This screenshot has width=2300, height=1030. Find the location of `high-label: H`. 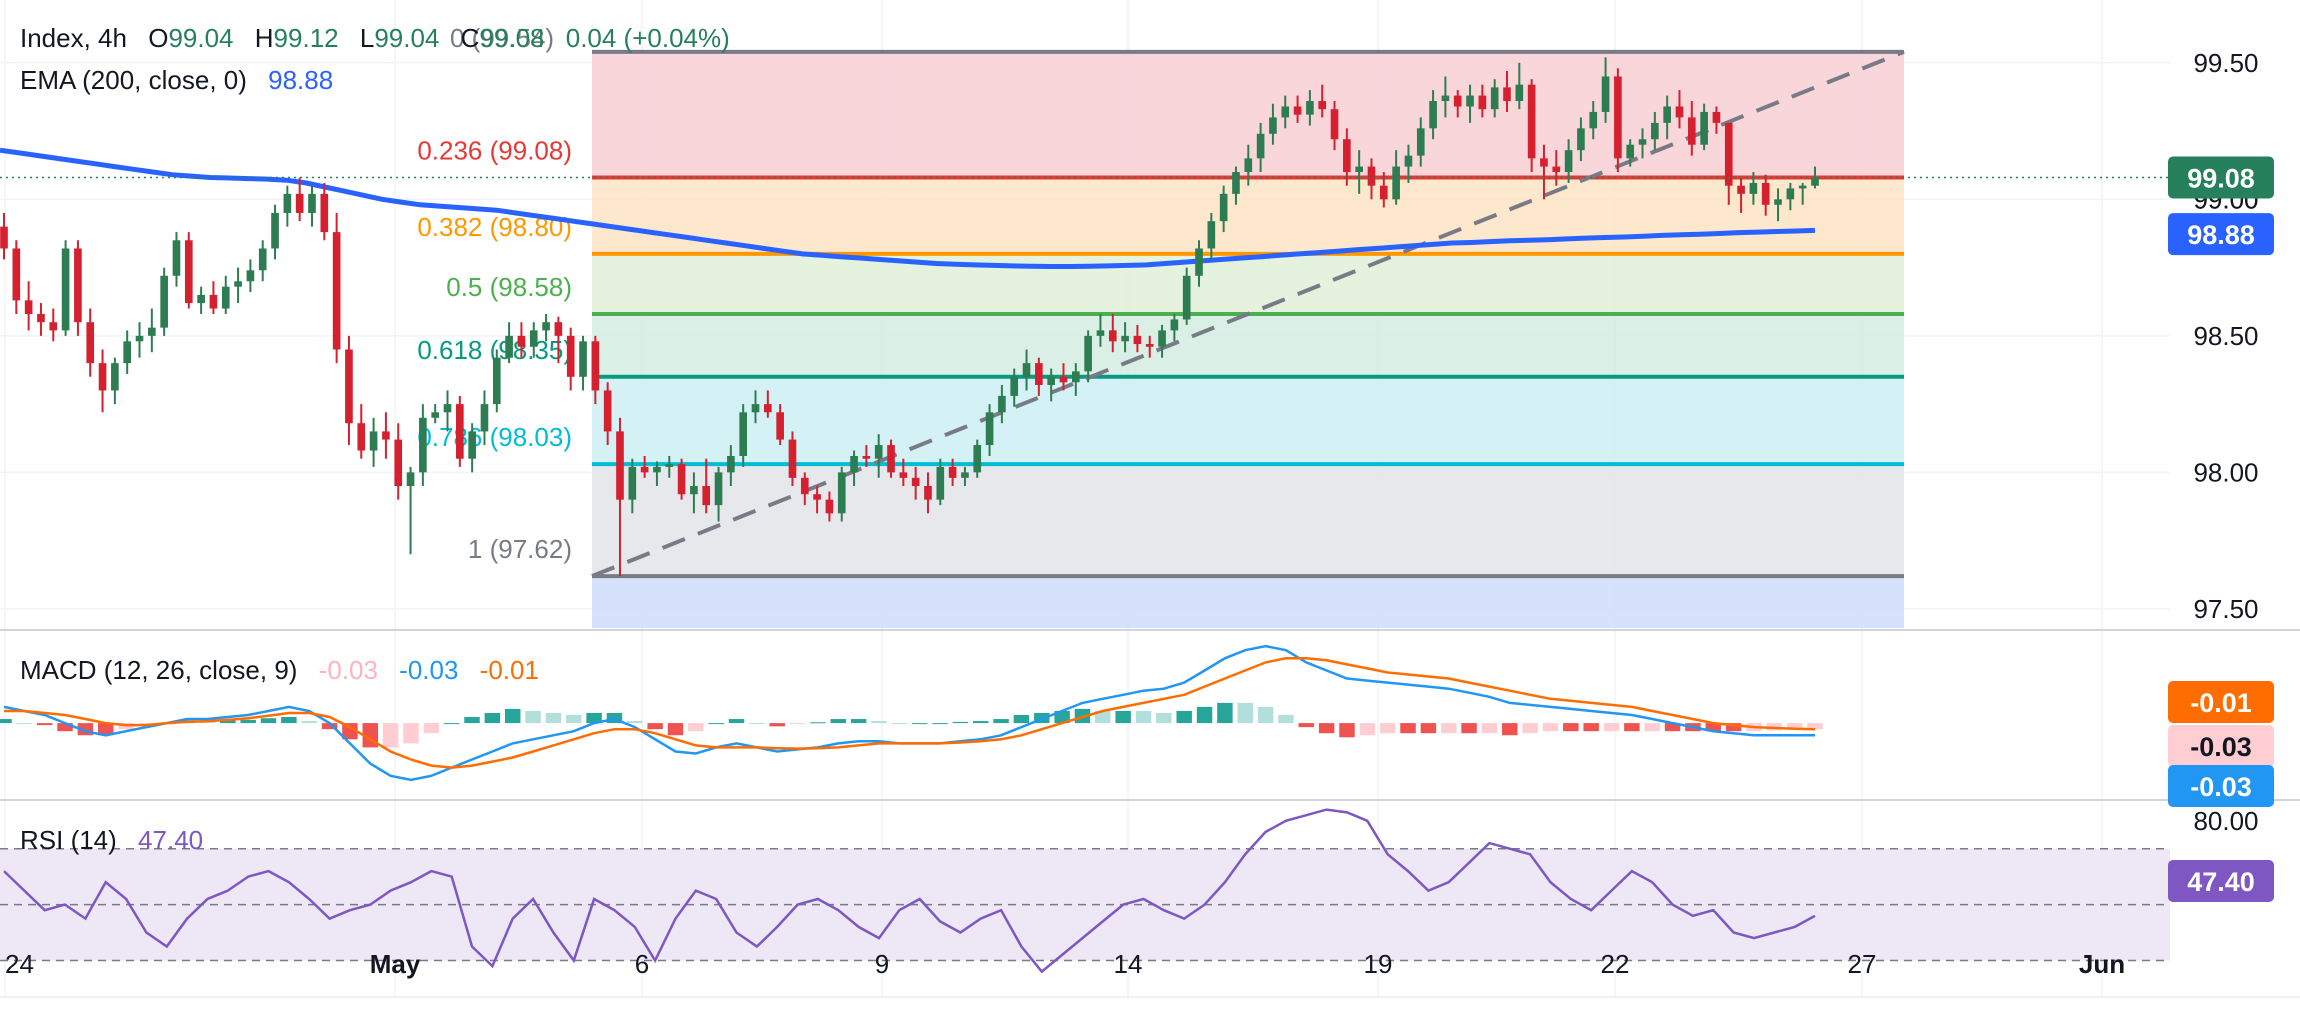

high-label: H is located at coordinates (264, 38).